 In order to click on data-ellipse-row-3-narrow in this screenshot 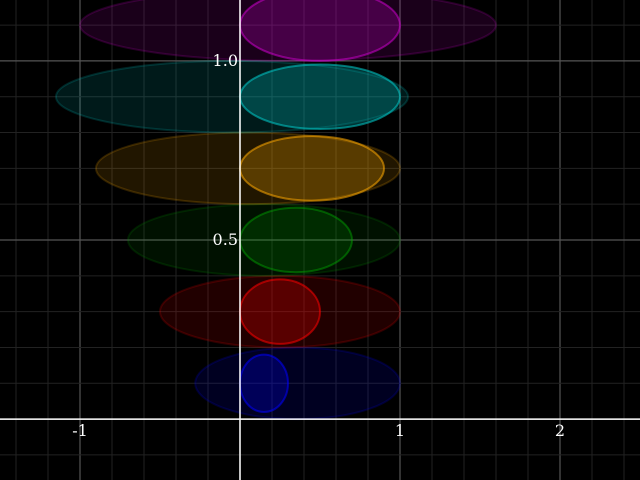, I will do `click(312, 168)`.